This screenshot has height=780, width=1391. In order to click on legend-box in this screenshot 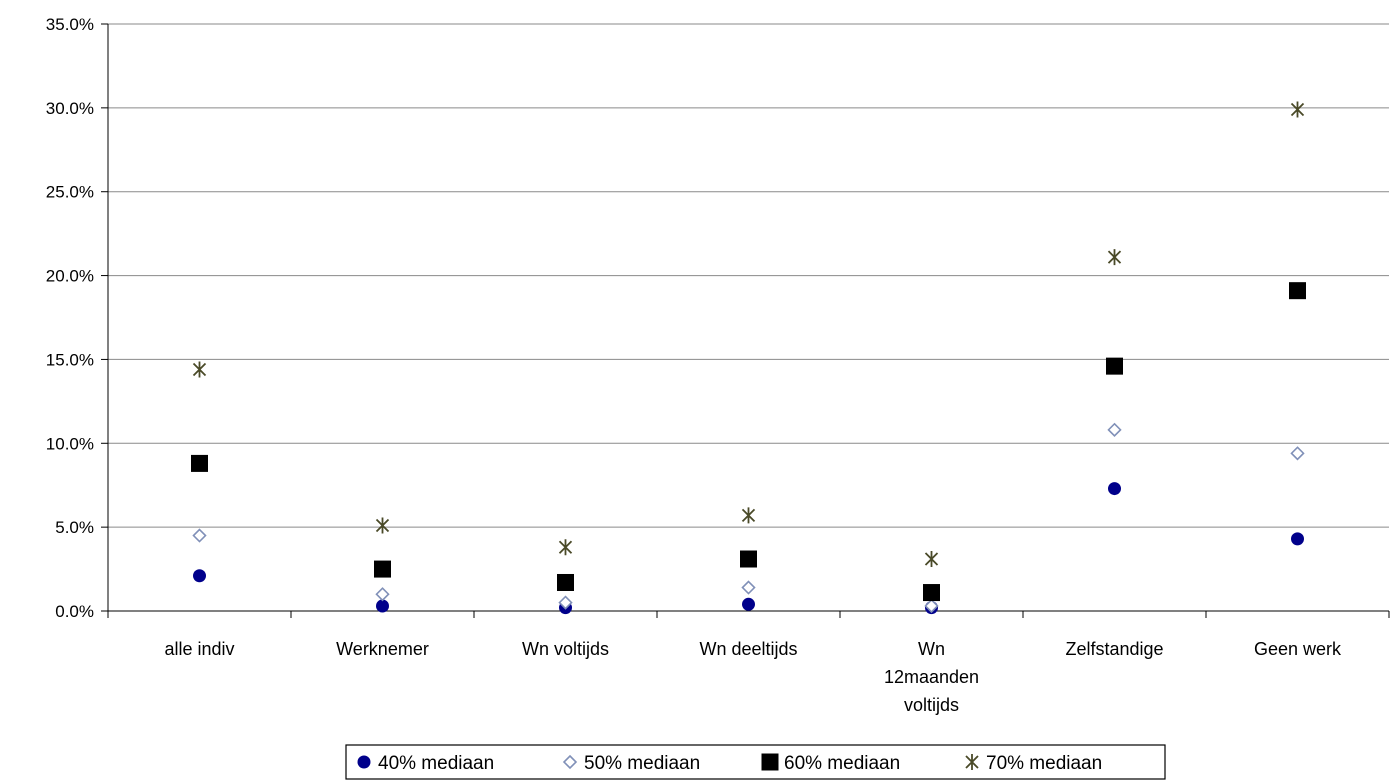, I will do `click(755, 762)`.